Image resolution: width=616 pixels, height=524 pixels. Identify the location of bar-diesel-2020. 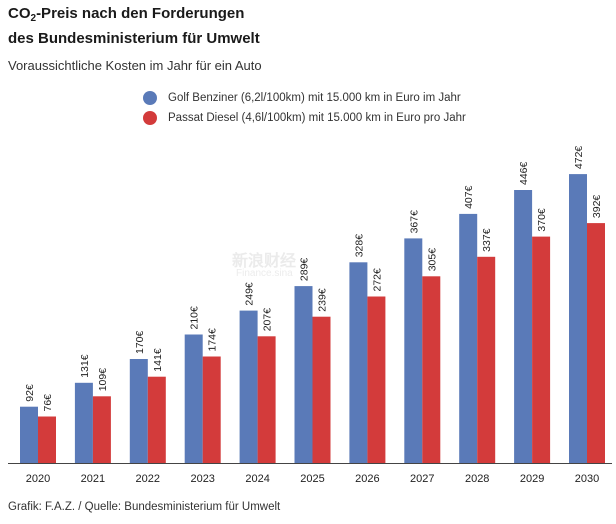
(47, 439).